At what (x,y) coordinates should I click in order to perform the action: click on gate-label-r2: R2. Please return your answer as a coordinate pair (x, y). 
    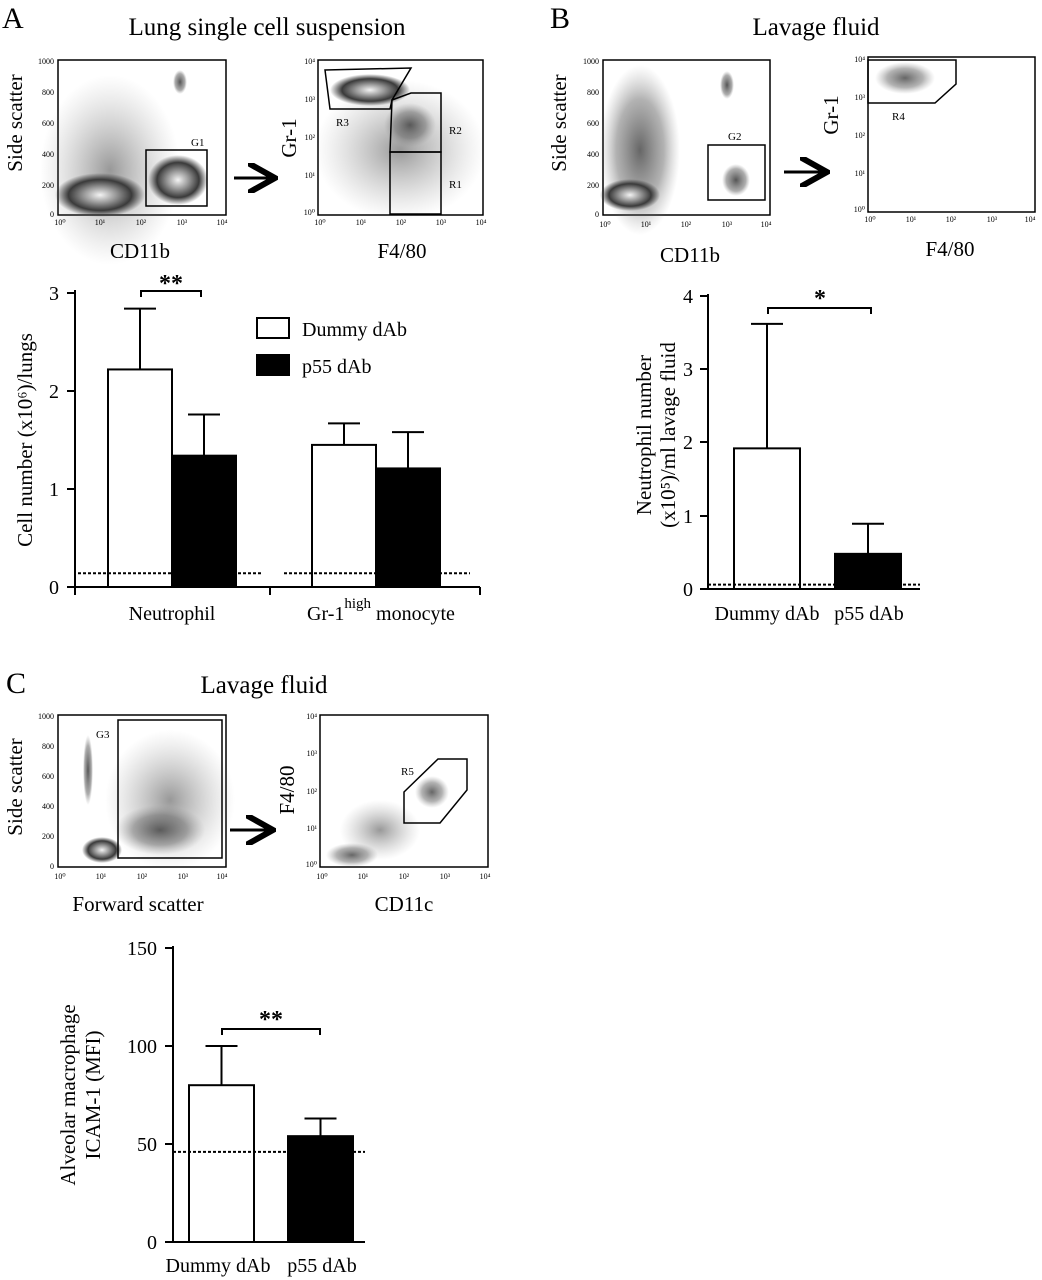
    Looking at the image, I should click on (455, 131).